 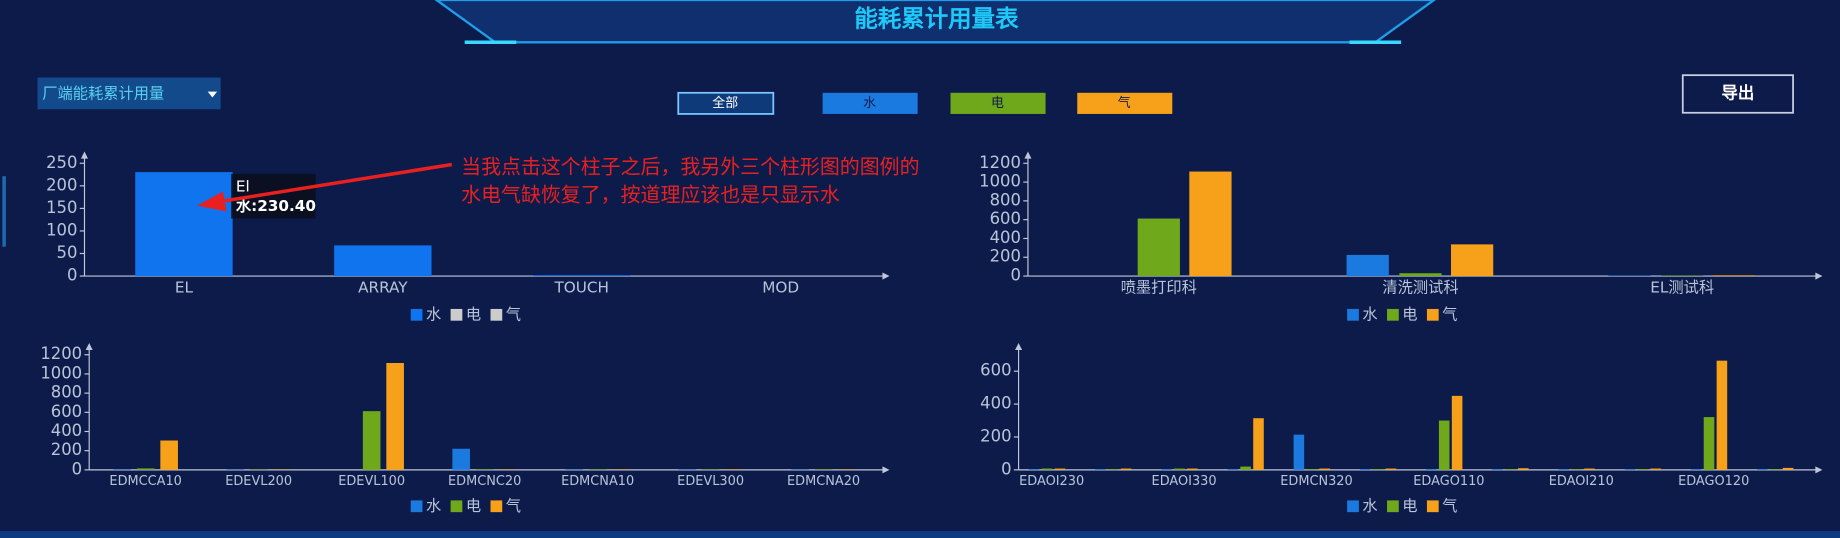 I want to click on dropdown-box, so click(x=129, y=93).